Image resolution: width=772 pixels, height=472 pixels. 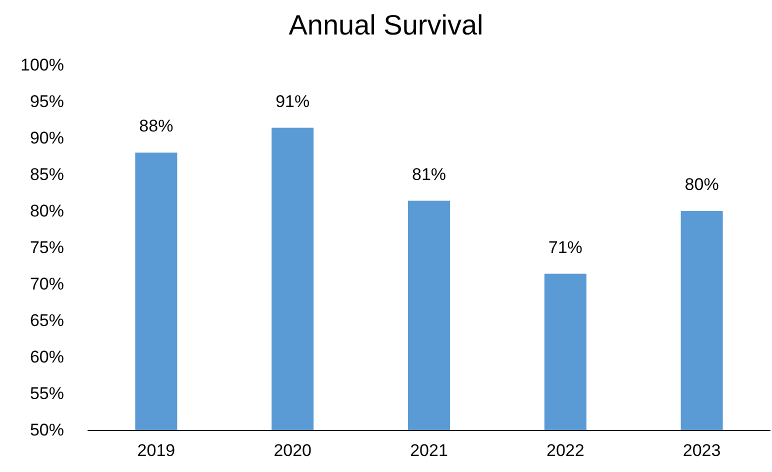 What do you see at coordinates (47, 138) in the screenshot?
I see `y-tick-label: 90%` at bounding box center [47, 138].